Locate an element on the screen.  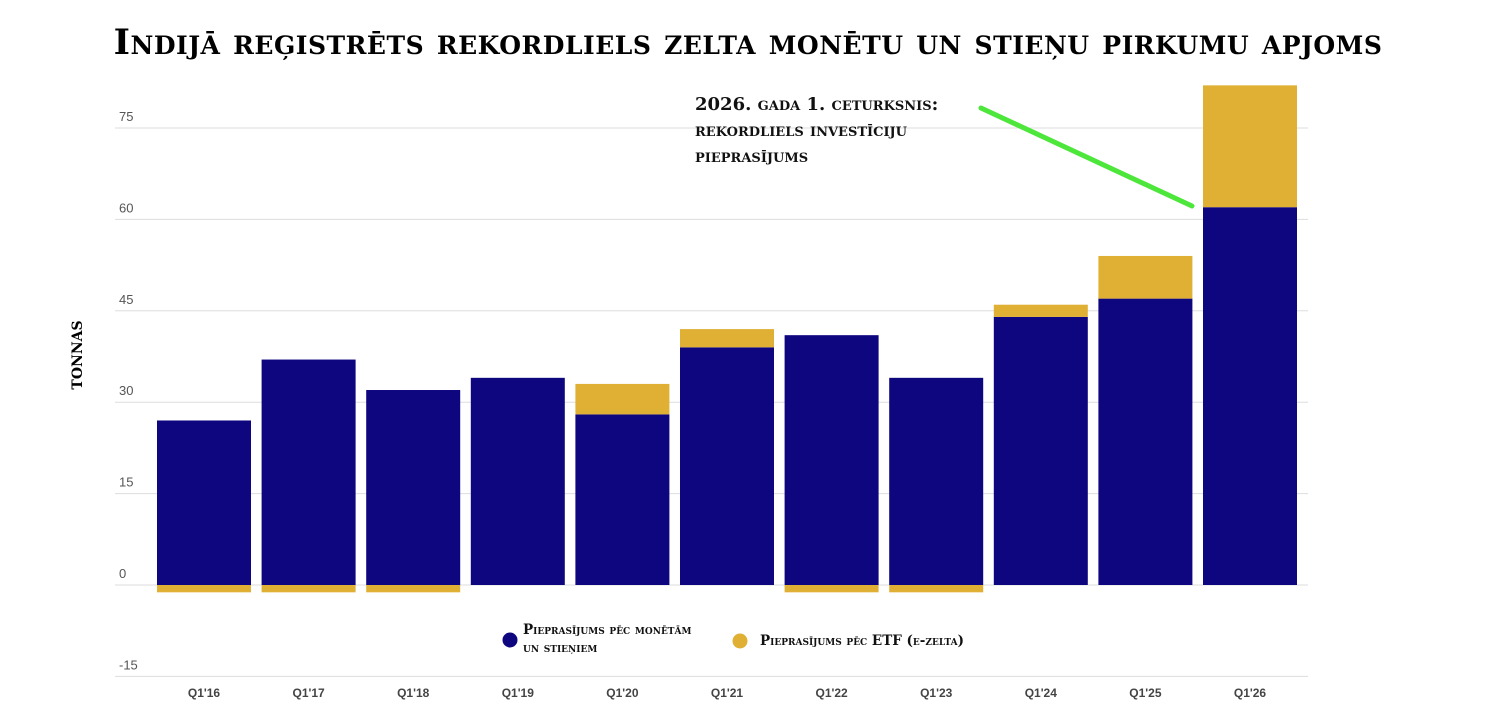
x-tick-label: Q1'20 is located at coordinates (622, 693).